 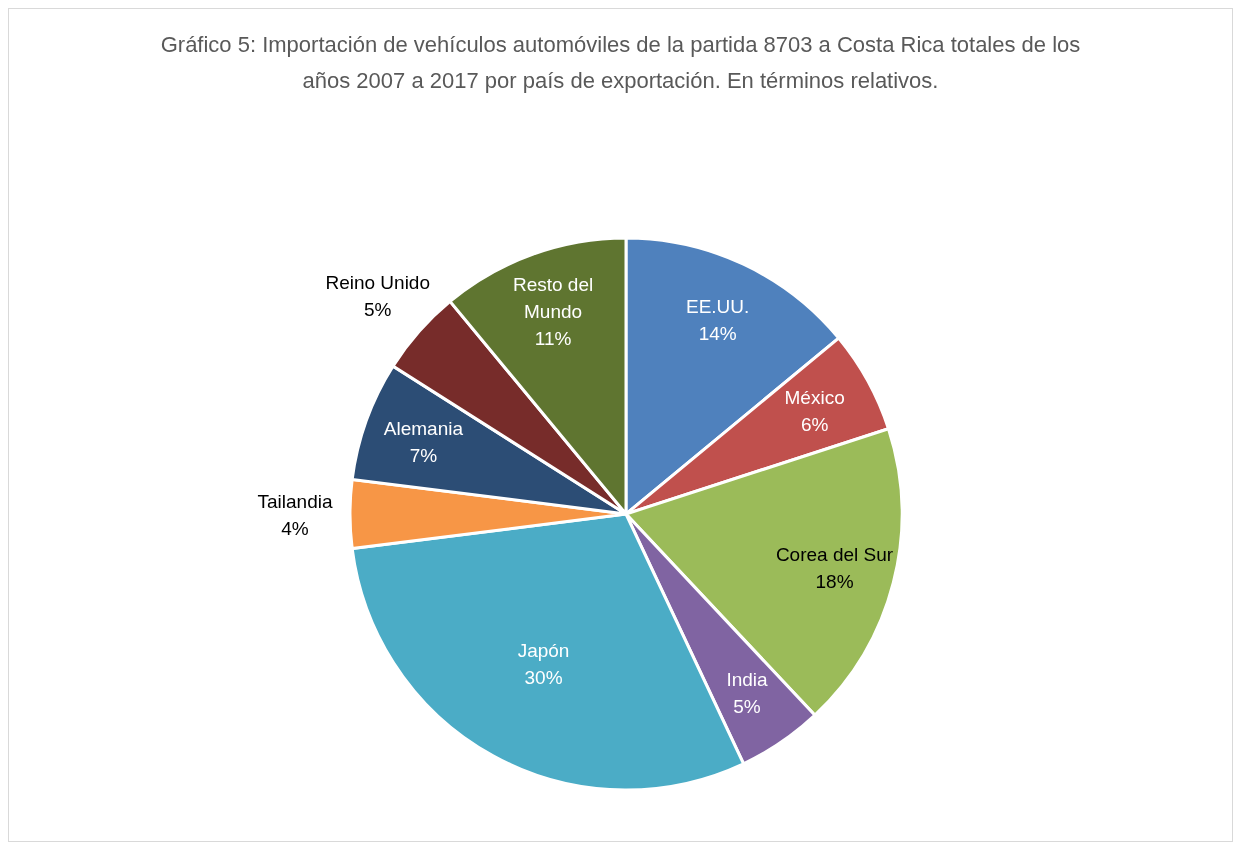 I want to click on data-label: 4%, so click(x=295, y=527).